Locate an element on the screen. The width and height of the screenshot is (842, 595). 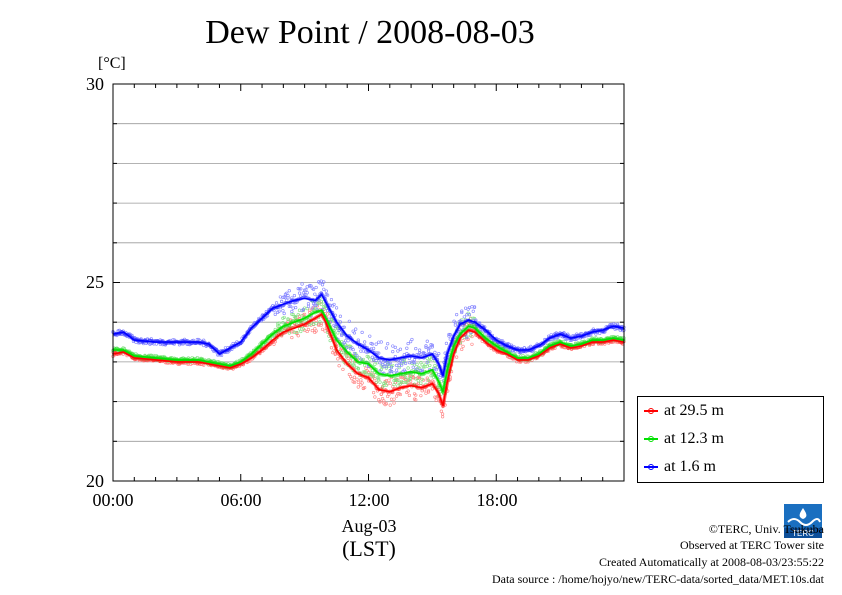
series-lines is located at coordinates (368, 350).